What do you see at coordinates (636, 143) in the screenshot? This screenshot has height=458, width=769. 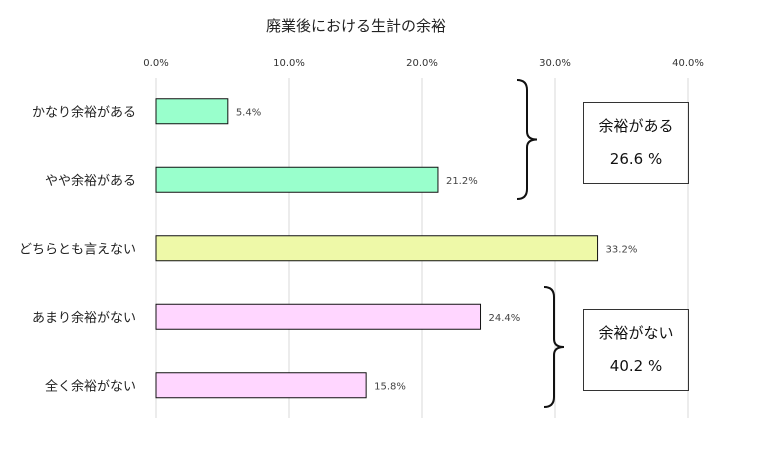 I see `group-box-yoyu-aru: 余裕がある 26.6 %` at bounding box center [636, 143].